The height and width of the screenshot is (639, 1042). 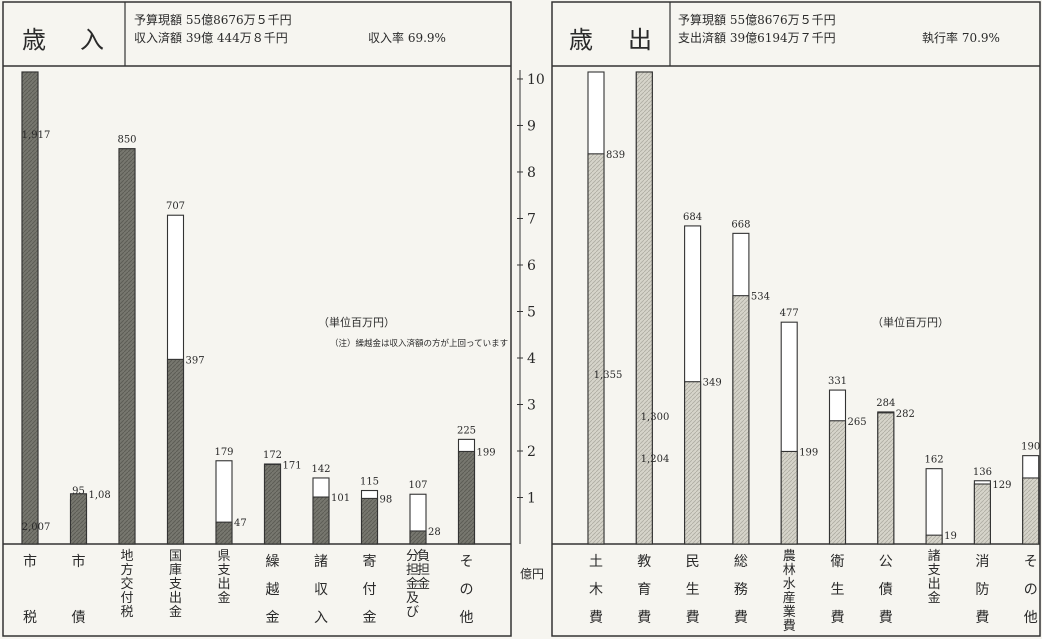 What do you see at coordinates (655, 459) in the screenshot?
I see `actual-value-label: 1,204` at bounding box center [655, 459].